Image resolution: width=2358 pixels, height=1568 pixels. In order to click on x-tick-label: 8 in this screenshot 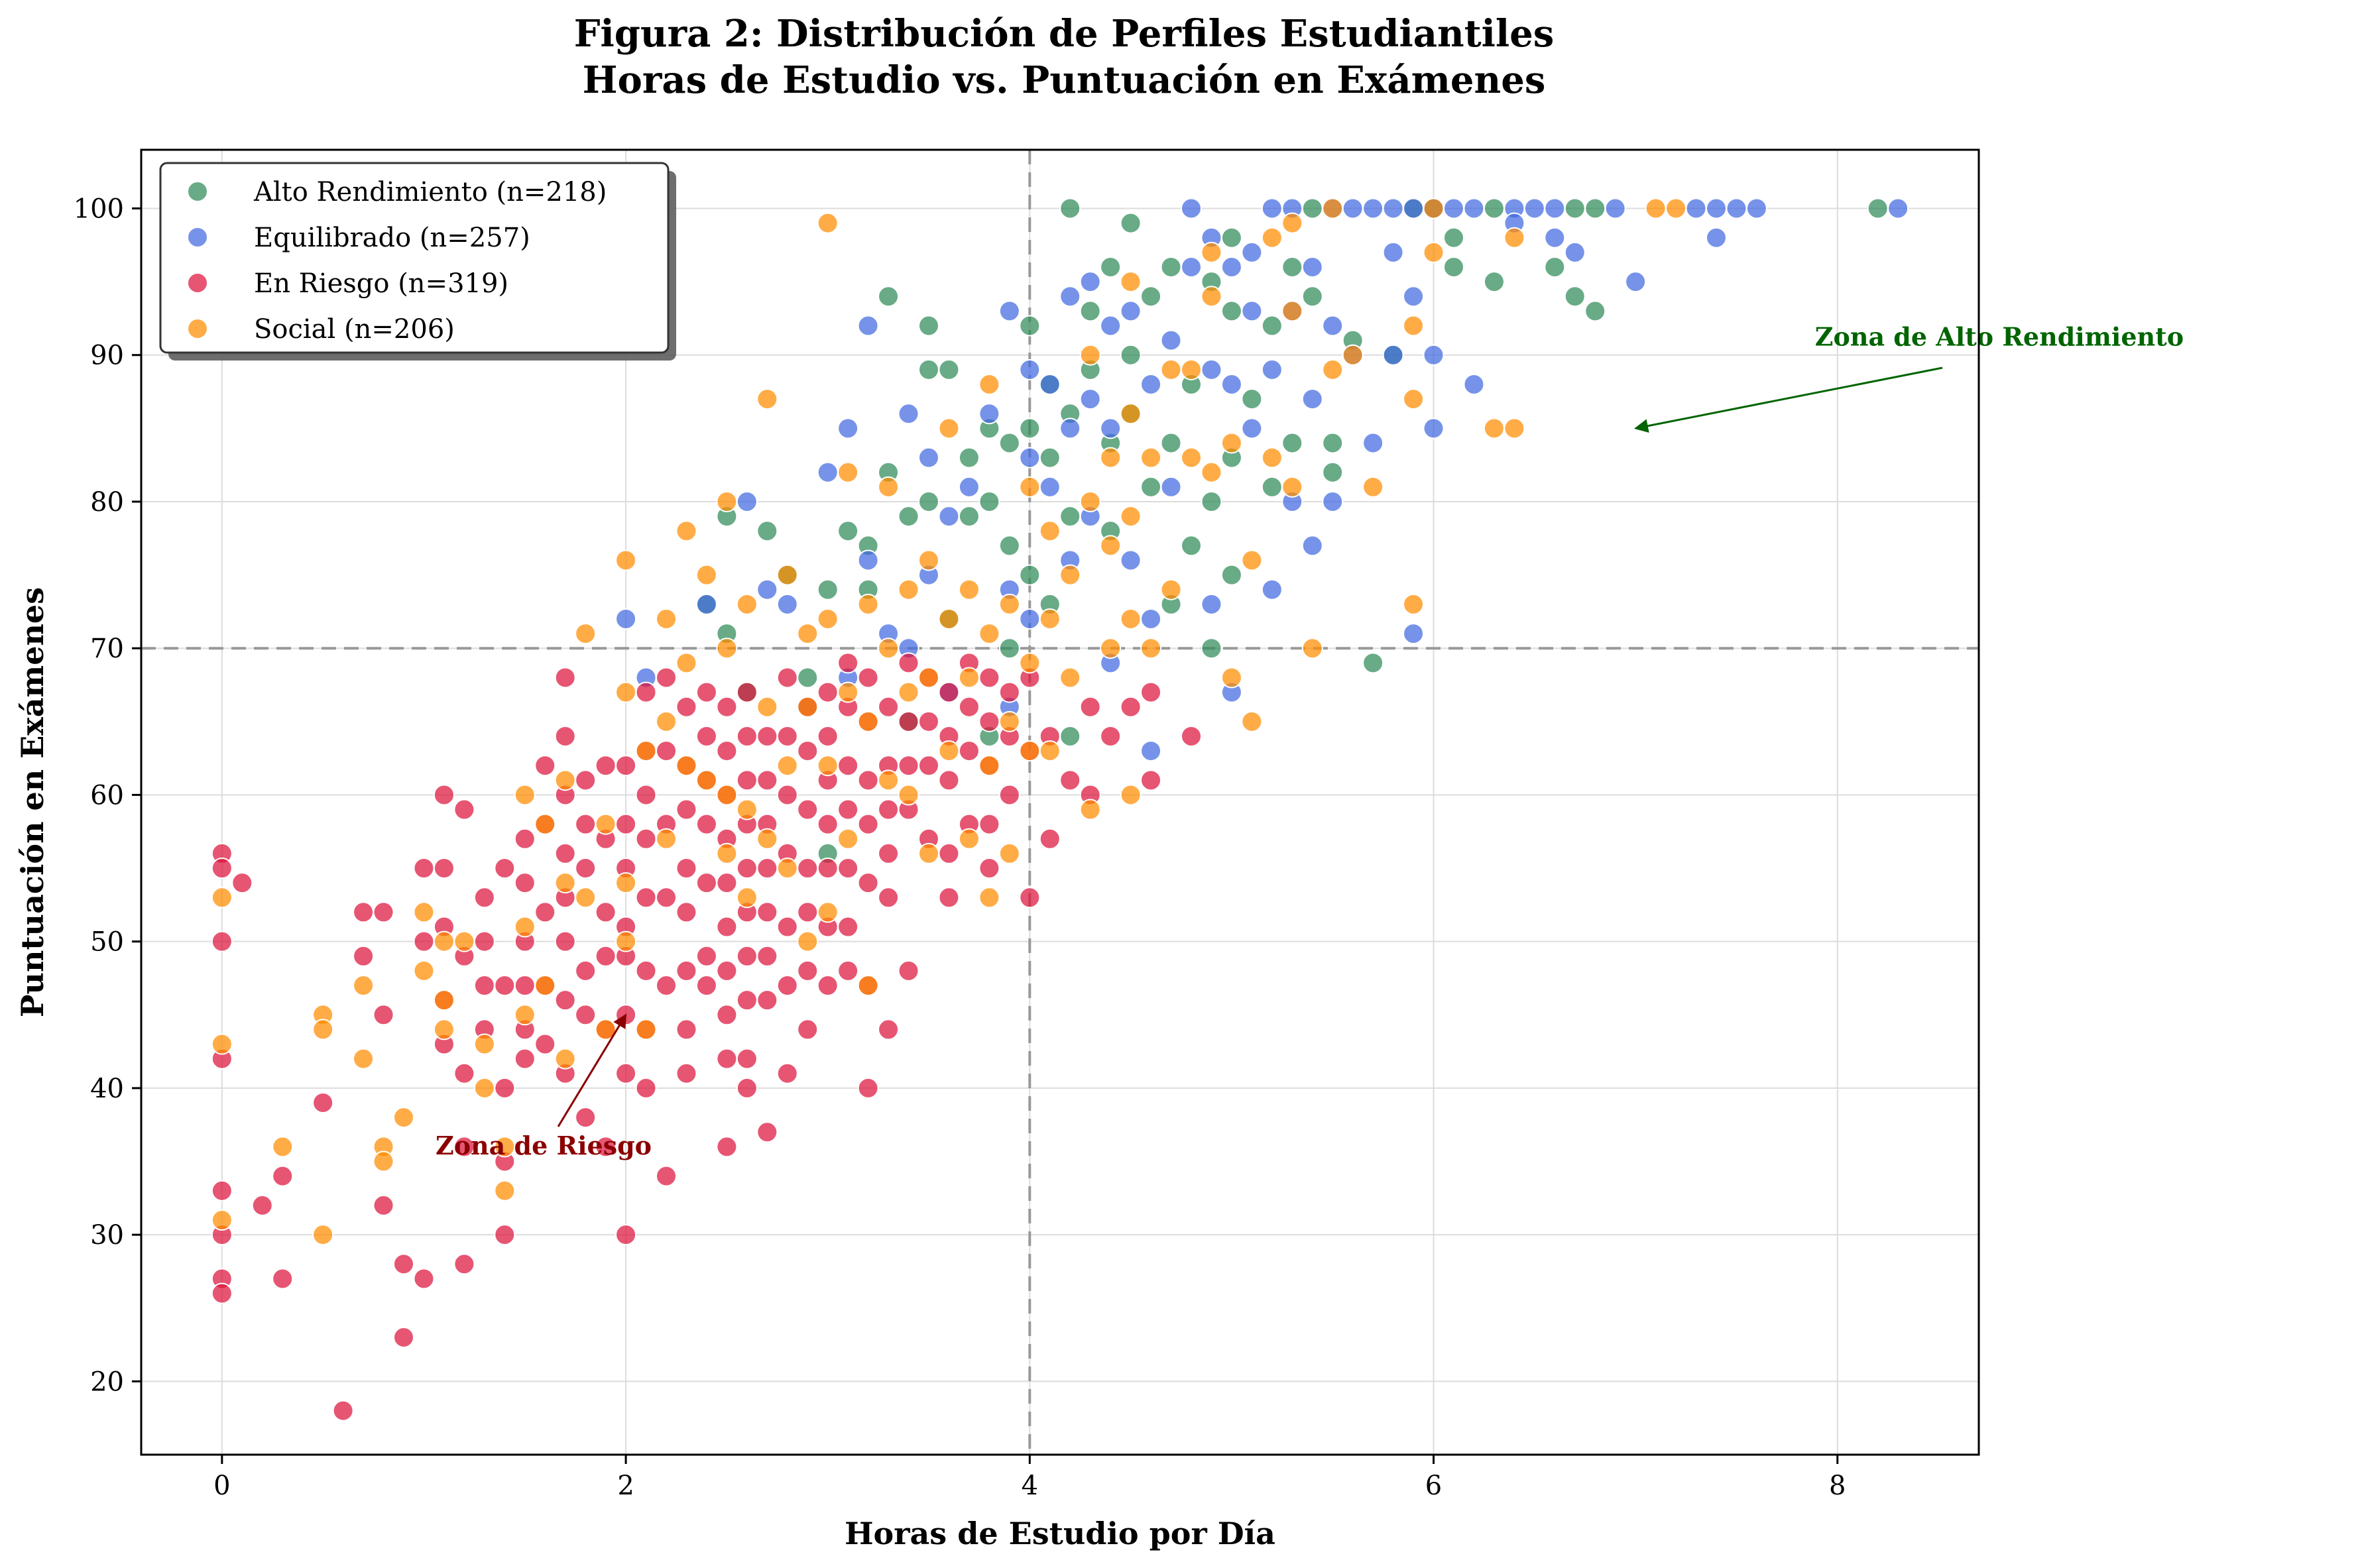, I will do `click(1837, 1486)`.